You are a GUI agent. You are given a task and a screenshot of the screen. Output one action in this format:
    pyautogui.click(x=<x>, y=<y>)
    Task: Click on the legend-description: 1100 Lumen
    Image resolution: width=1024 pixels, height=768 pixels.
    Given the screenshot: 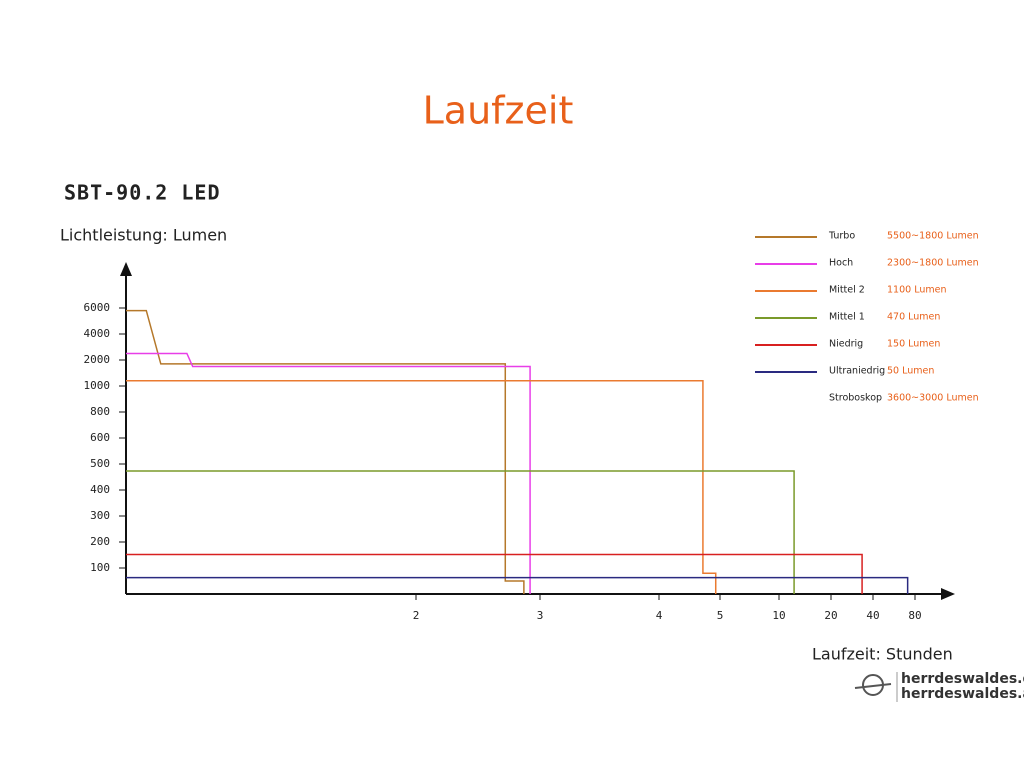 What is the action you would take?
    pyautogui.click(x=916, y=290)
    